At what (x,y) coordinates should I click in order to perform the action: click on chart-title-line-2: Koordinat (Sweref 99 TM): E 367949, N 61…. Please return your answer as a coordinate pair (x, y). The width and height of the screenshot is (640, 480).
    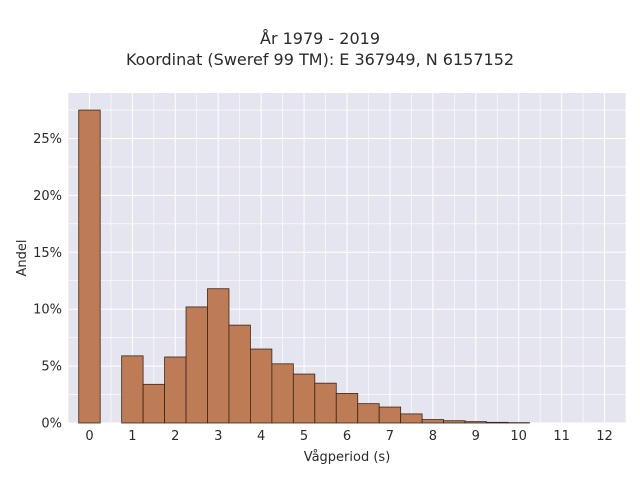
    Looking at the image, I should click on (320, 59).